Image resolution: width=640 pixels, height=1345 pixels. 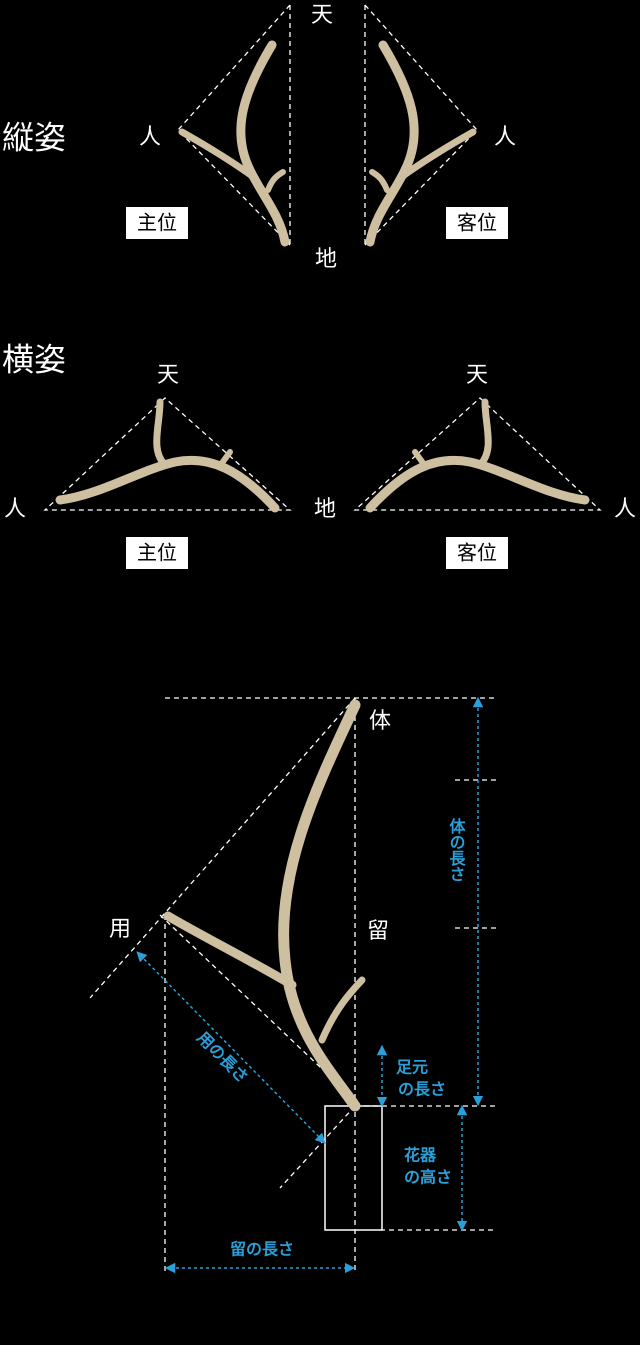 I want to click on measure-label: 体の長さ, so click(x=456, y=849).